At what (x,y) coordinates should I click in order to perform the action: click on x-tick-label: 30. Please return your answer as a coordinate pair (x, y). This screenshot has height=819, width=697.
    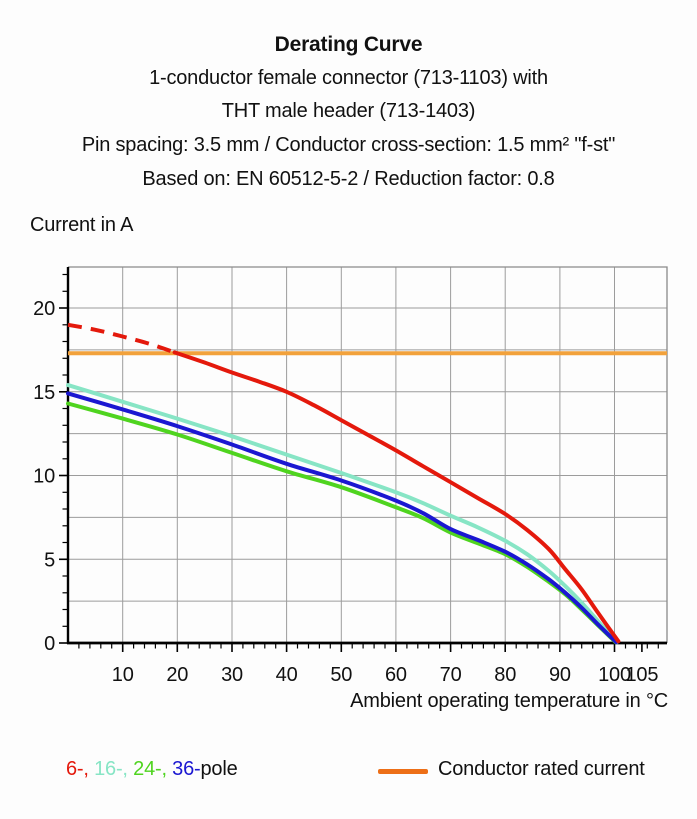
    Looking at the image, I should click on (232, 675).